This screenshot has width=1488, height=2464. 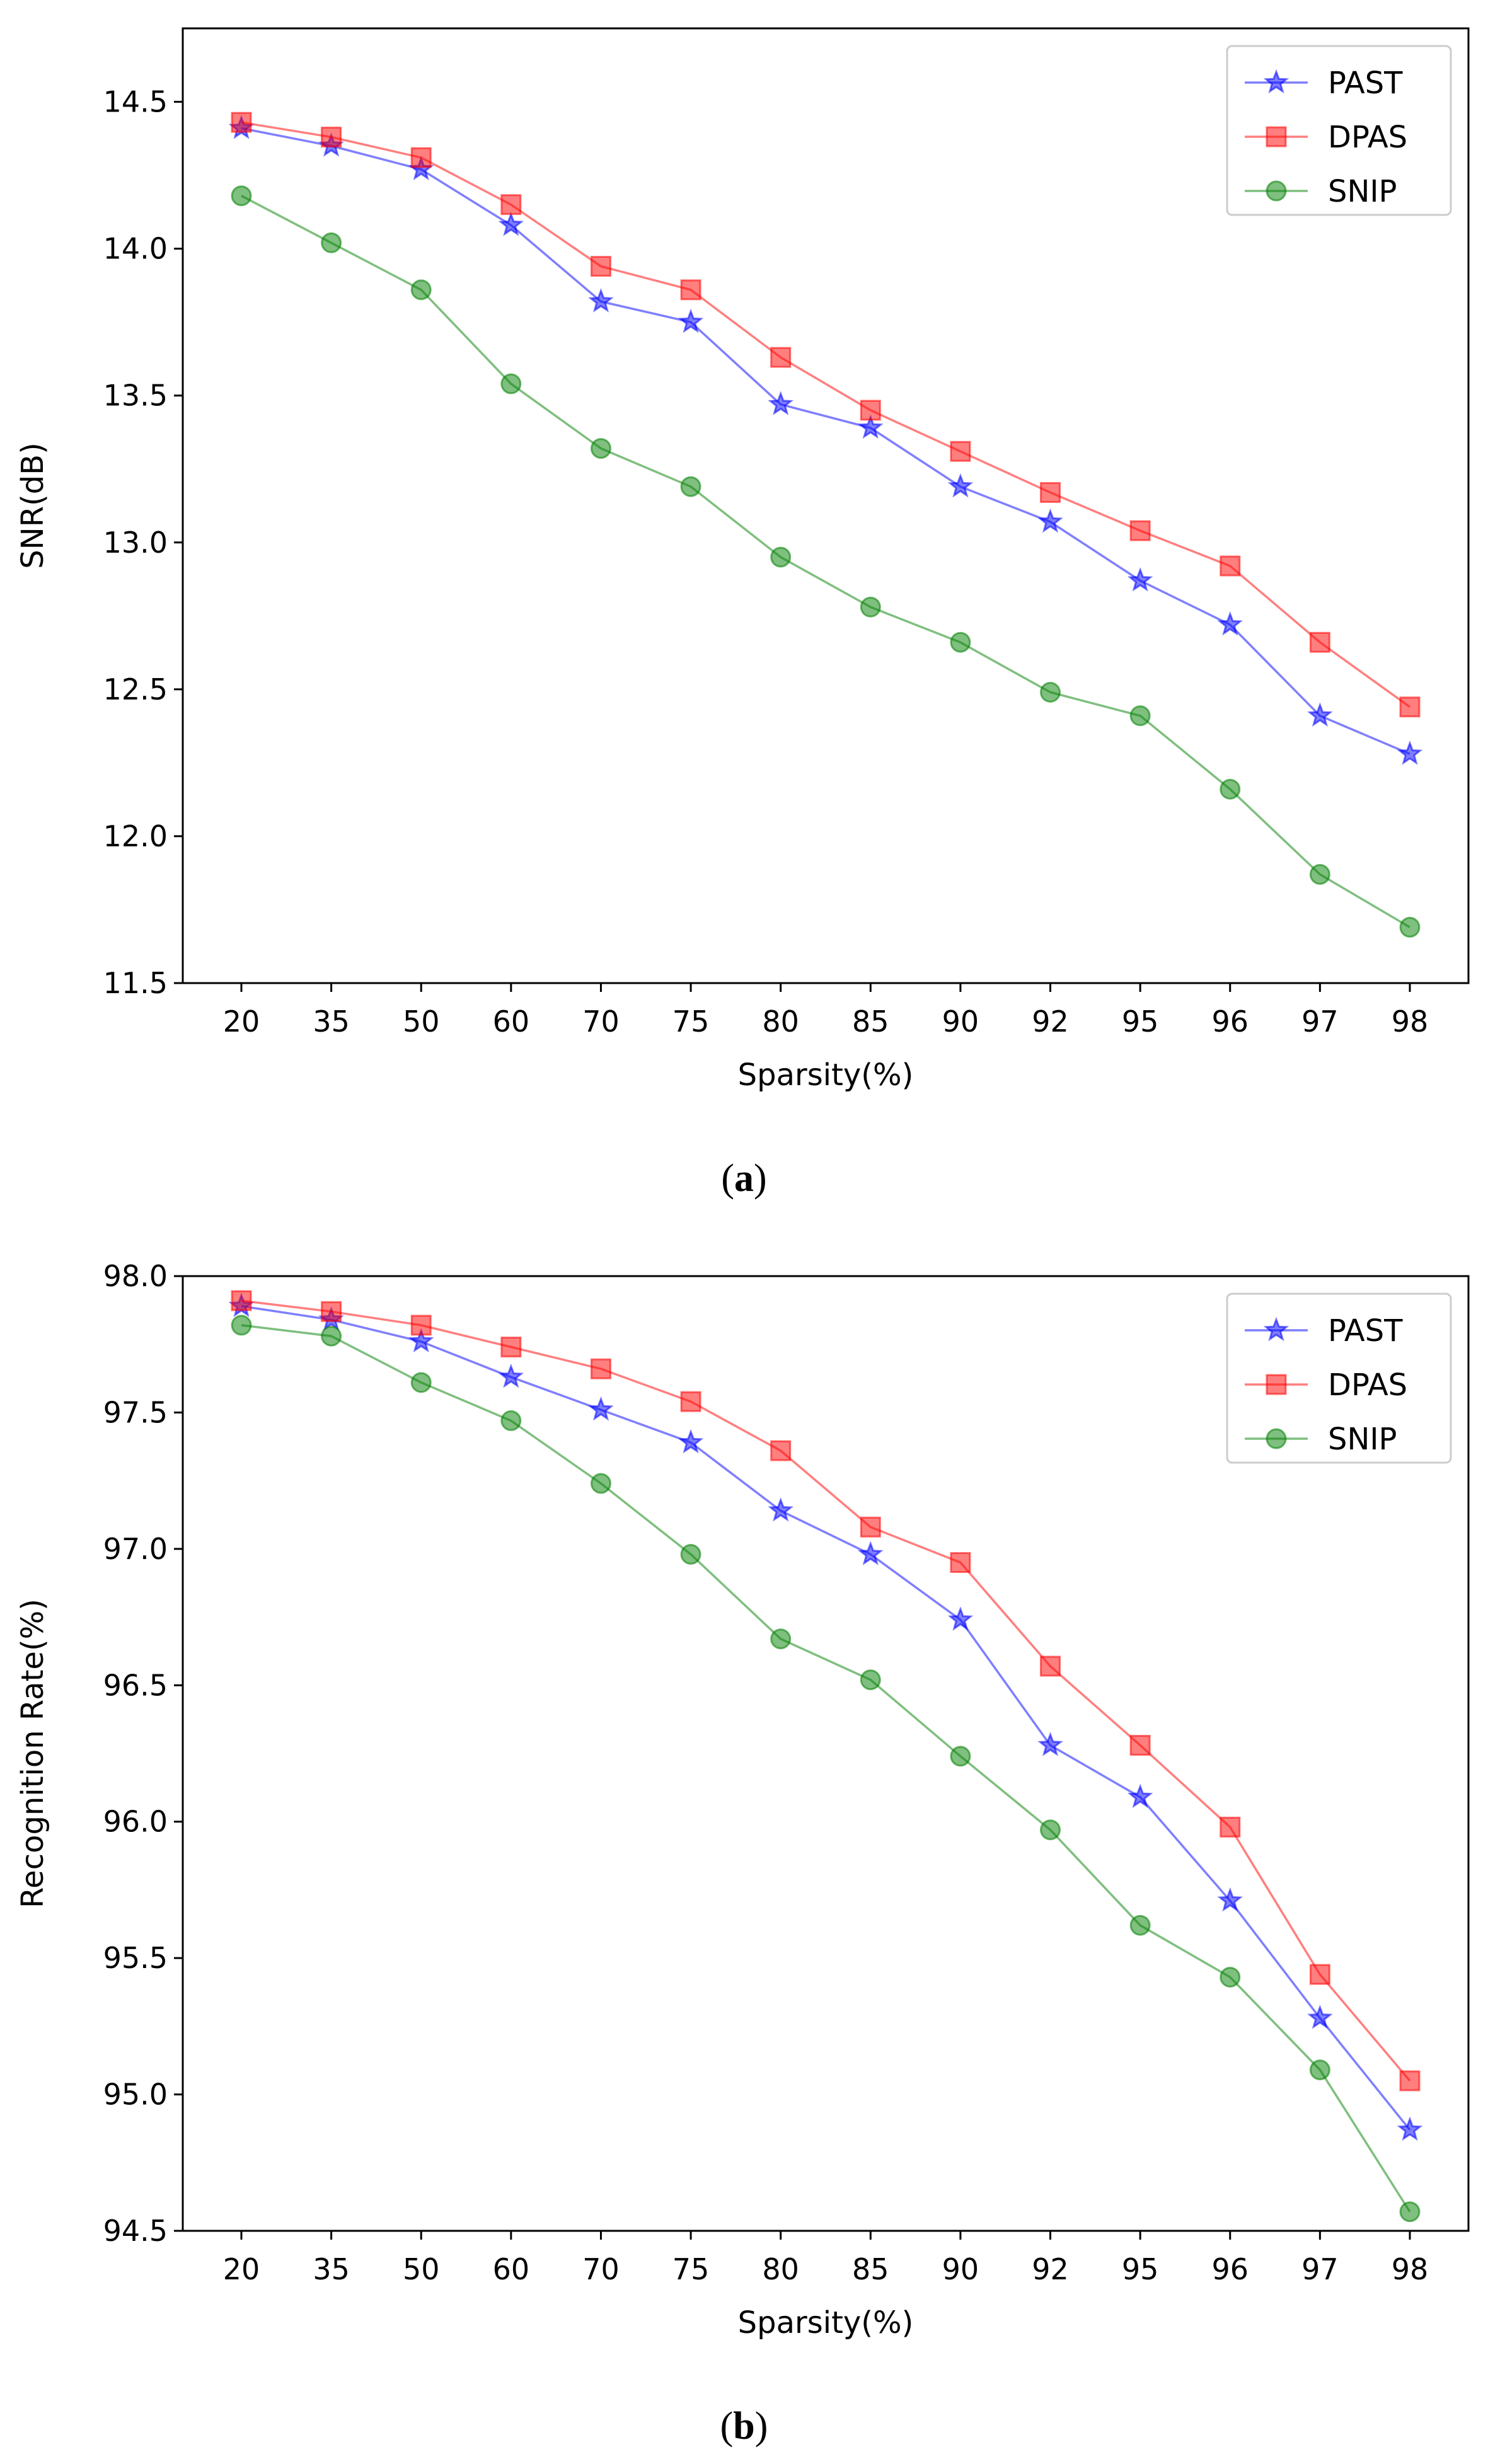 What do you see at coordinates (135, 983) in the screenshot?
I see `y-tick-label: 11.5` at bounding box center [135, 983].